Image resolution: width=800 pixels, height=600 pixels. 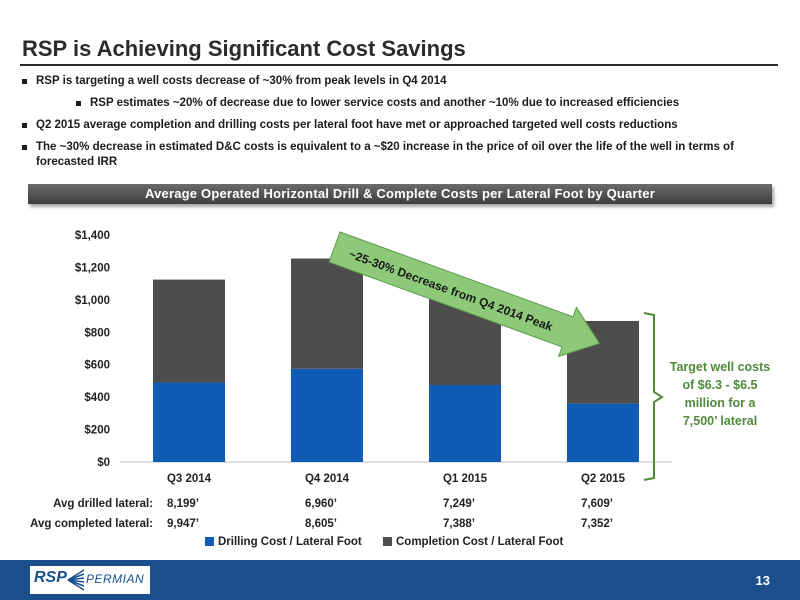 I want to click on legend-label: Drilling Cost / Lateral Foot, so click(x=290, y=542).